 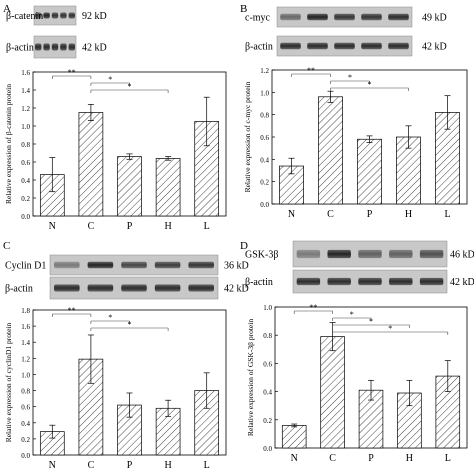 What do you see at coordinates (434, 18) in the screenshot?
I see `blot-kd-label: 49 kD` at bounding box center [434, 18].